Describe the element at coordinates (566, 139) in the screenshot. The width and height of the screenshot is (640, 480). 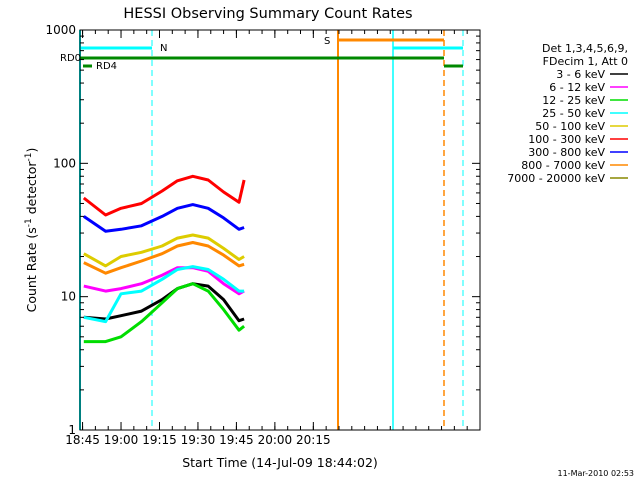
I see `legend-label-100-300-kev: 100 - 300 keV` at that location.